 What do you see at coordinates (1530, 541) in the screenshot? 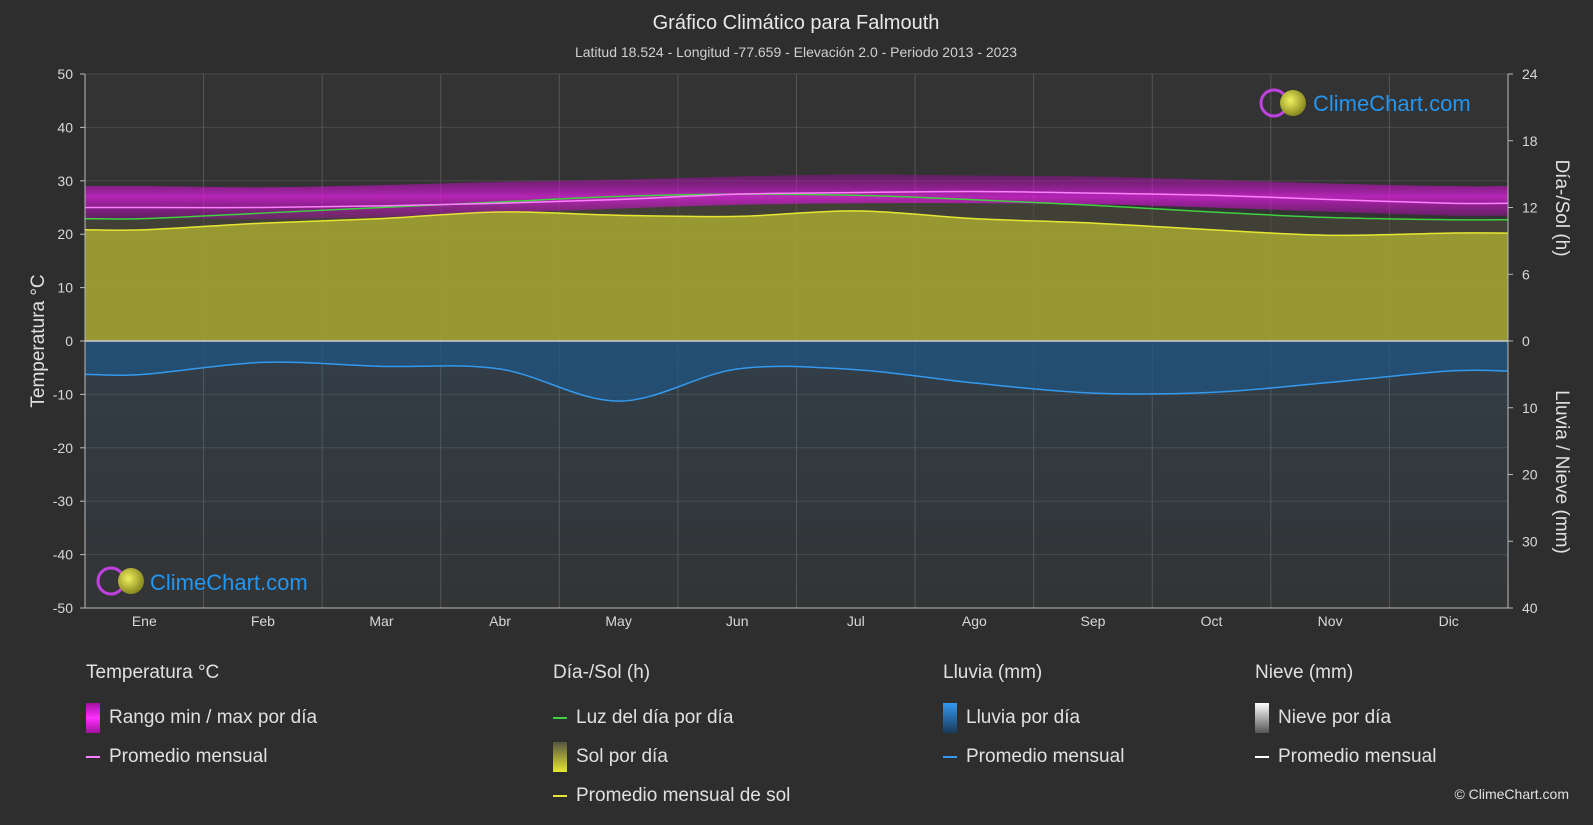
I see `y-right-rain-tick-label: 30` at bounding box center [1530, 541].